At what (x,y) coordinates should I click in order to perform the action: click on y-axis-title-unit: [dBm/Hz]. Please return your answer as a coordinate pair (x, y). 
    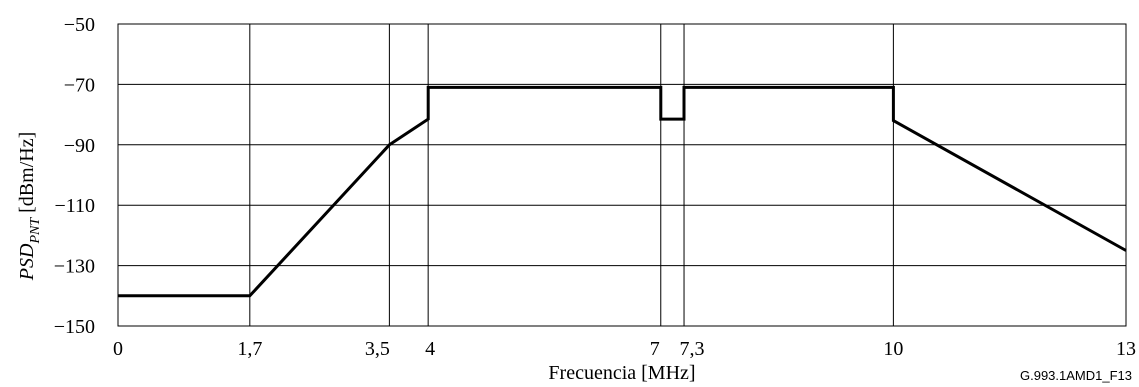
    Looking at the image, I should click on (27, 175).